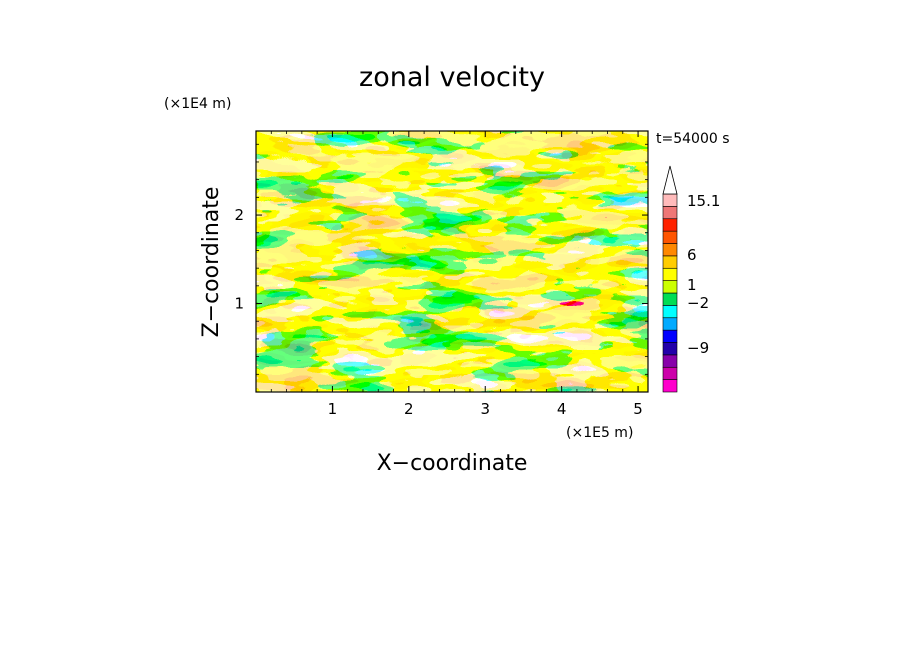 Image resolution: width=904 pixels, height=654 pixels. I want to click on x-tick-label: 5, so click(638, 409).